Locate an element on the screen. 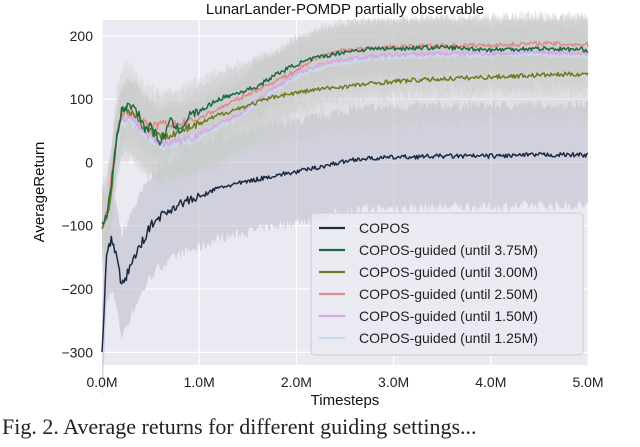 This screenshot has width=640, height=447. x-axis-label: Timesteps is located at coordinates (345, 400).